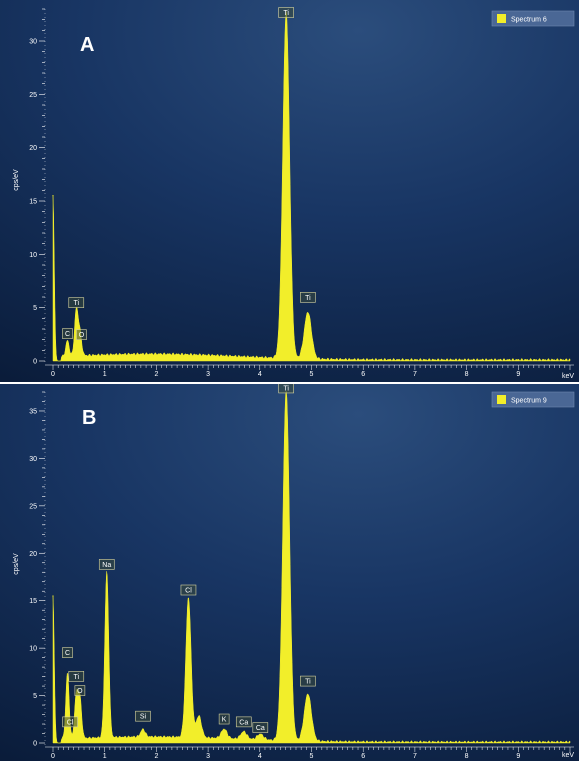  Describe the element at coordinates (53, 756) in the screenshot. I see `x-tick-label: 0` at that location.